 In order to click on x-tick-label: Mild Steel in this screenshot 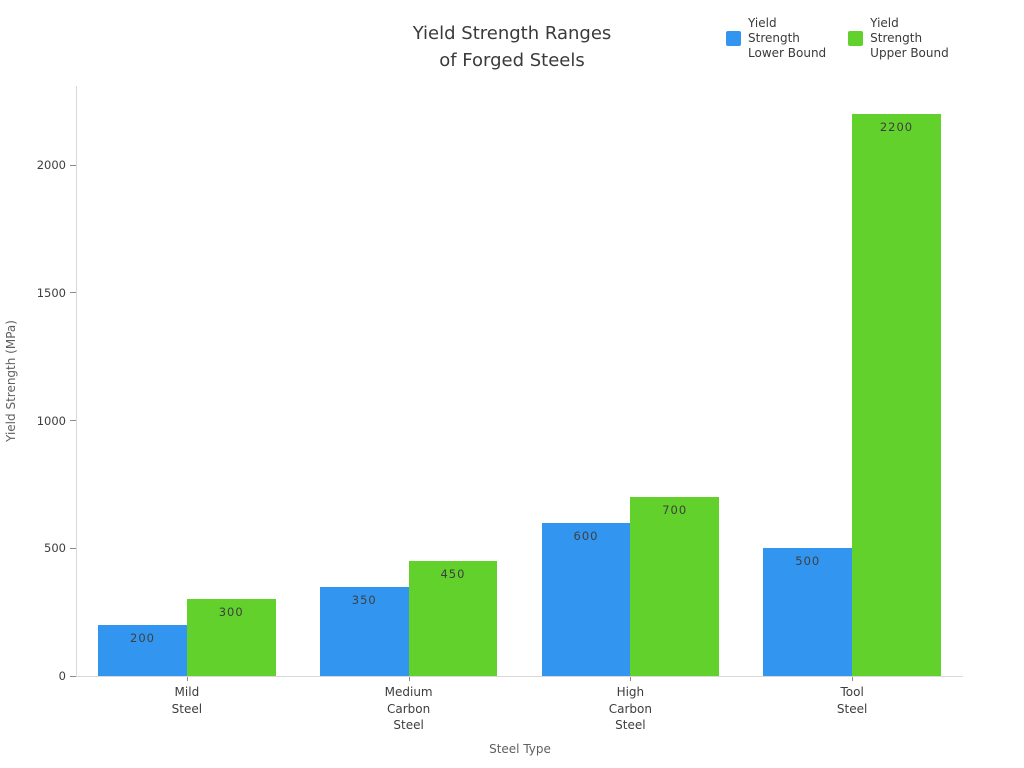, I will do `click(187, 700)`.